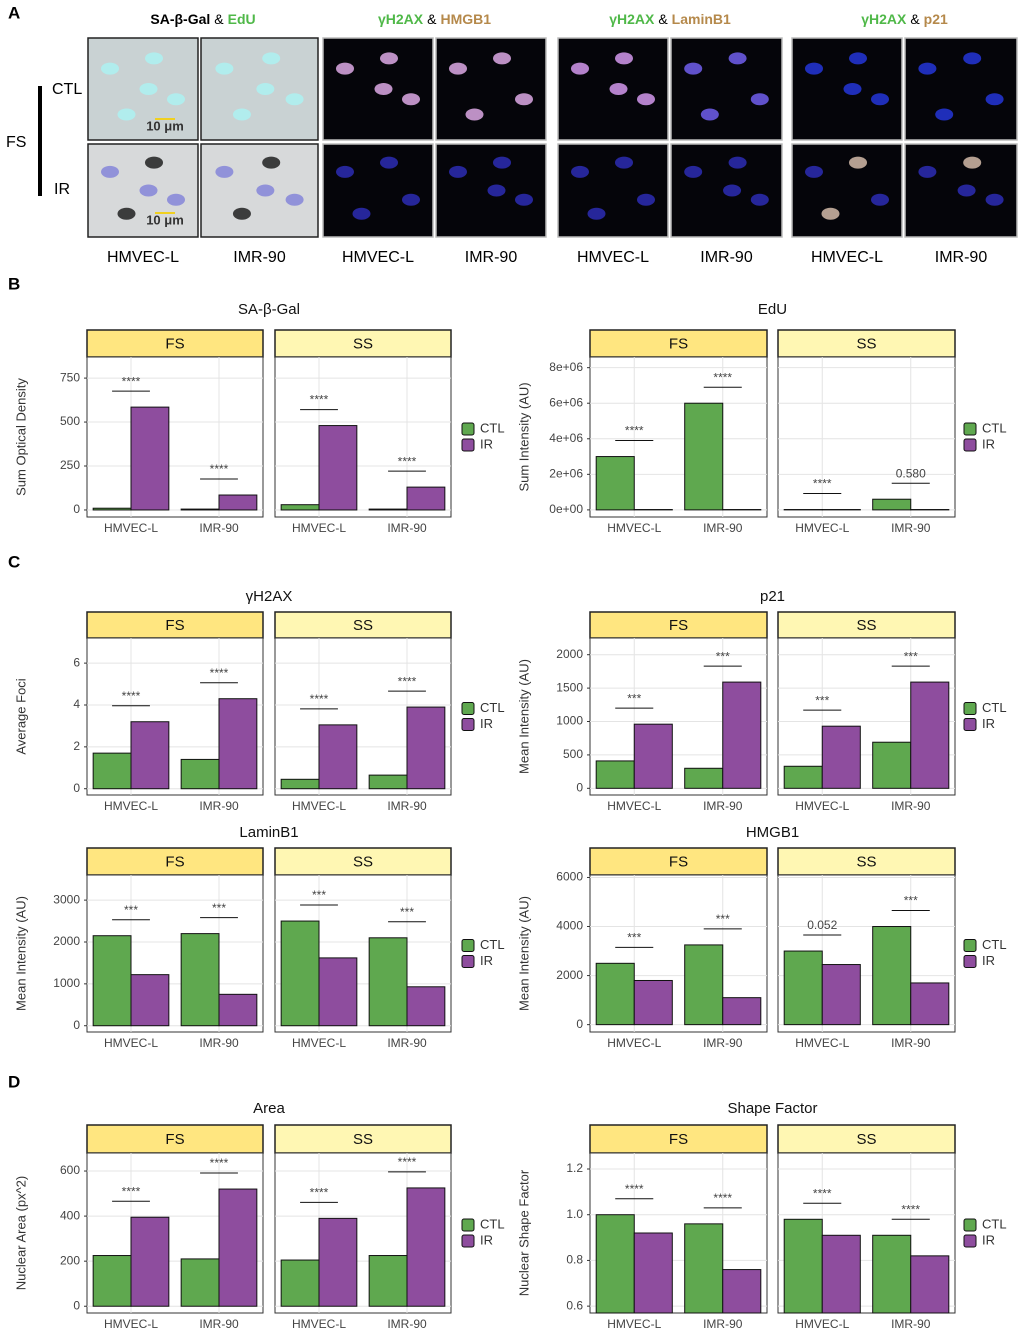 The width and height of the screenshot is (1020, 1333). What do you see at coordinates (20, 716) in the screenshot?
I see `y-axis-label: Average Foci` at bounding box center [20, 716].